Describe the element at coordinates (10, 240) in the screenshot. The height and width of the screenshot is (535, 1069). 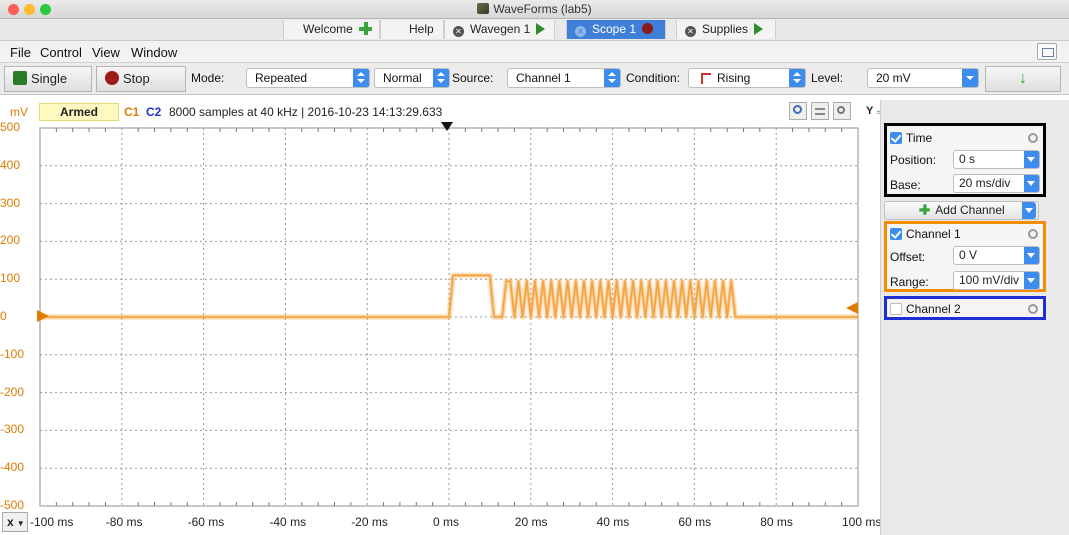
I see `y-tick-label: 200` at that location.